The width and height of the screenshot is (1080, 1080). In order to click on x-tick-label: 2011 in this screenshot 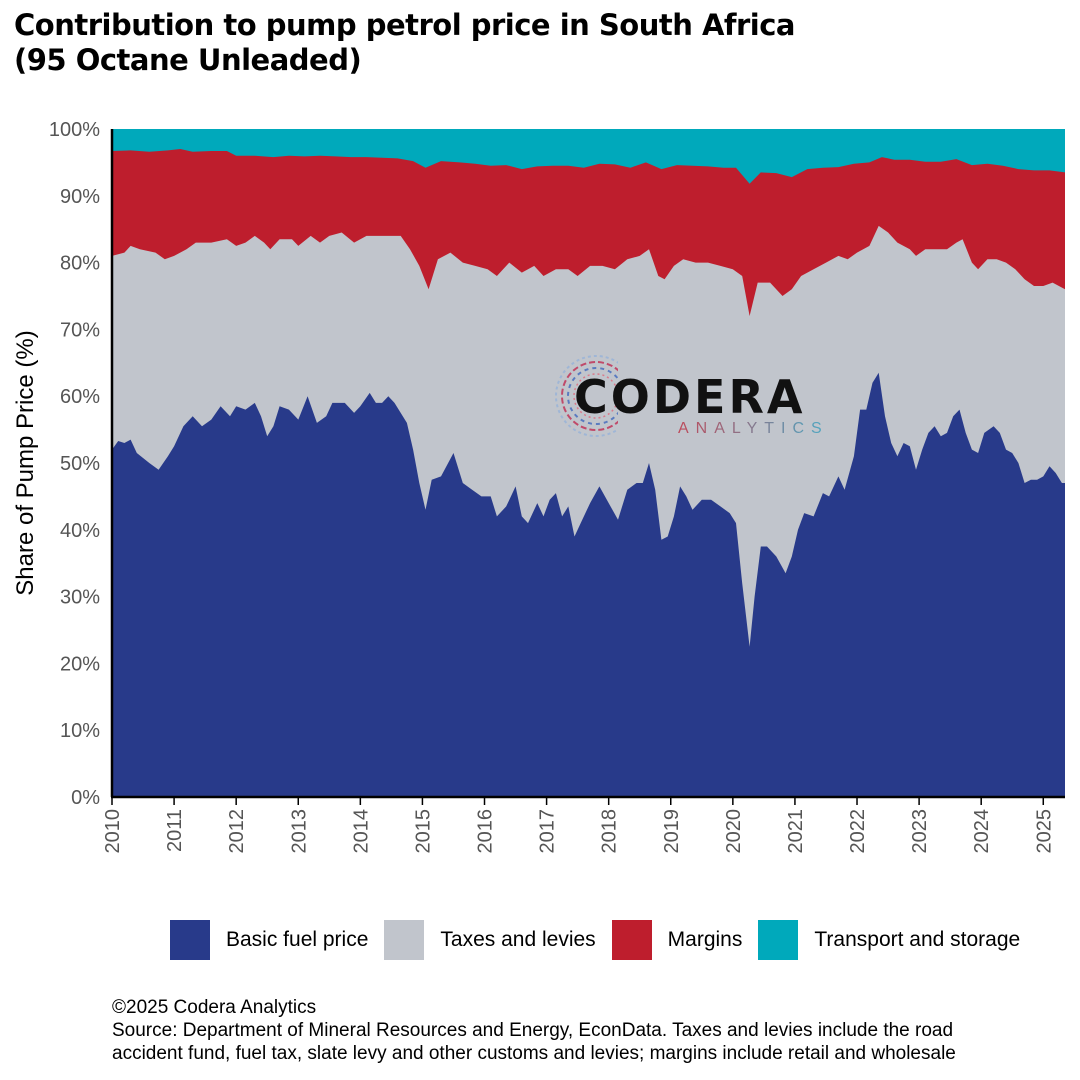, I will do `click(175, 830)`.